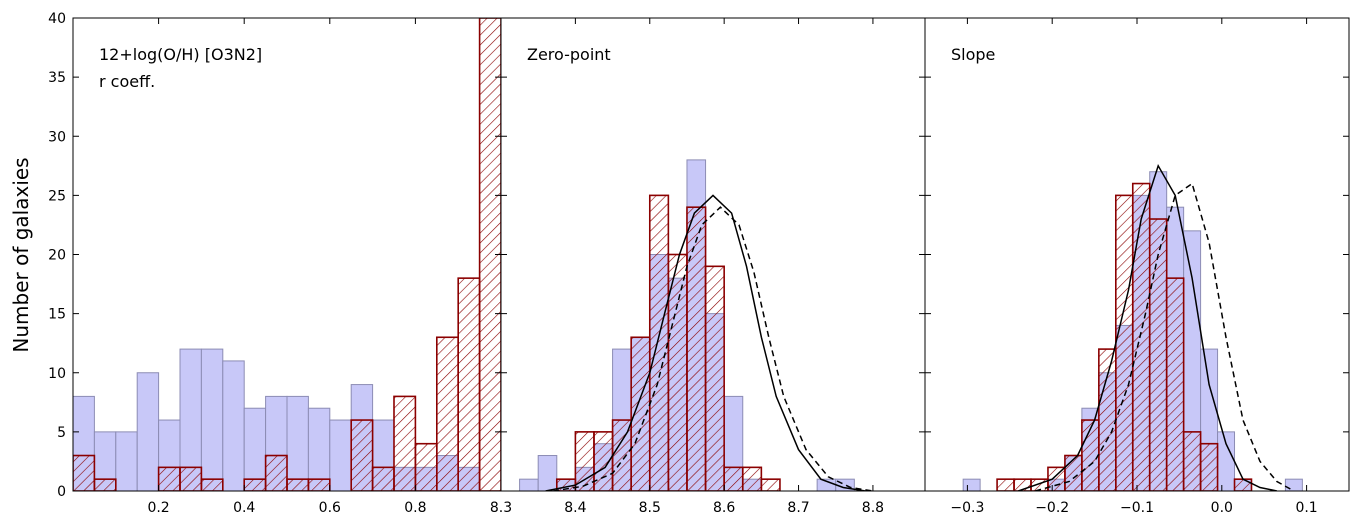 Image resolution: width=1363 pixels, height=519 pixels. Describe the element at coordinates (798, 508) in the screenshot. I see `x-tick-label: 8.7` at that location.